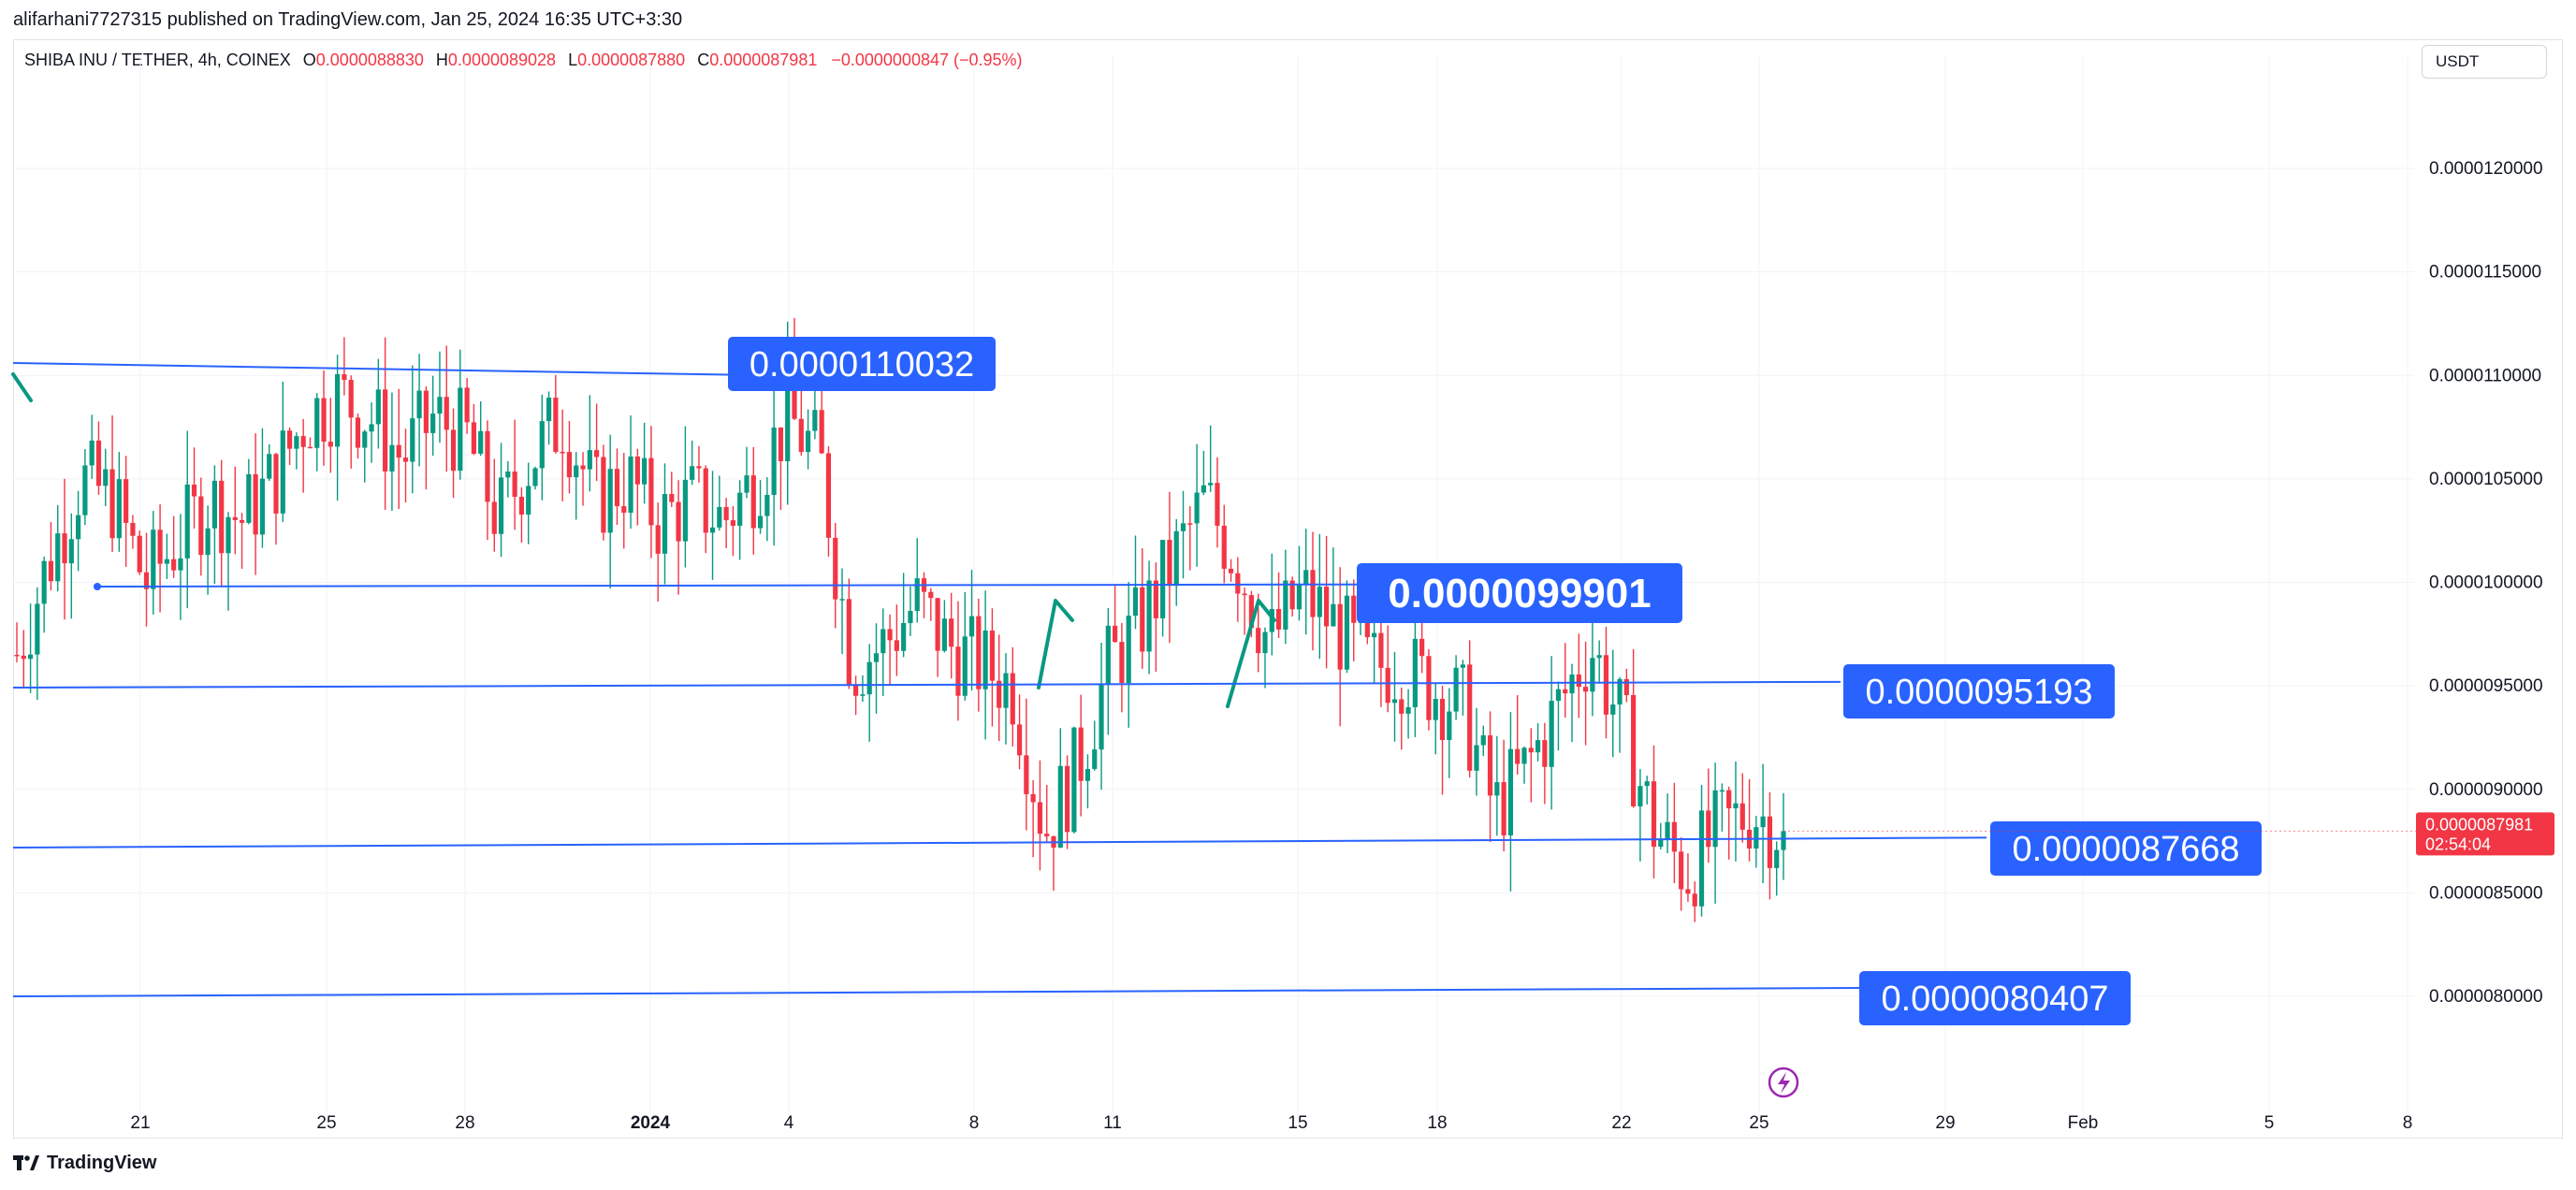  I want to click on tradingview-logo: TradingView, so click(84, 1163).